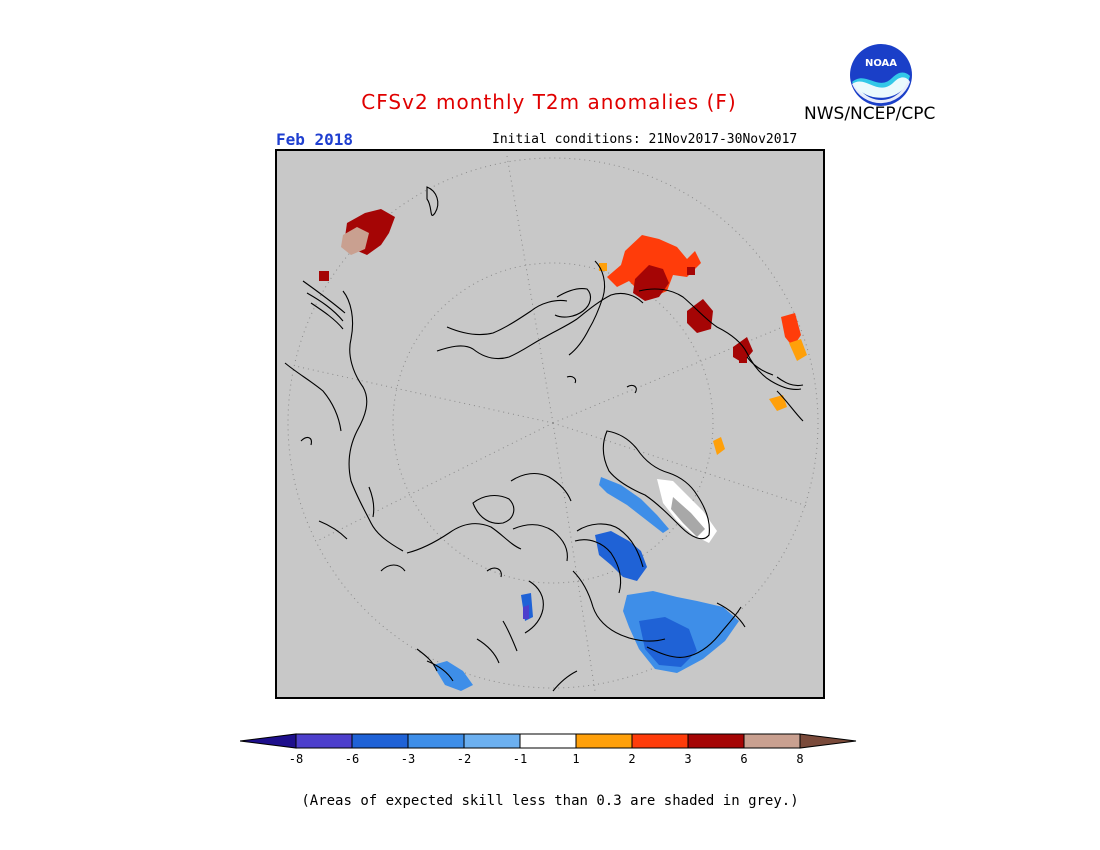 This screenshot has height=850, width=1100. Describe the element at coordinates (744, 759) in the screenshot. I see `colorbar-tick-label: 6` at that location.